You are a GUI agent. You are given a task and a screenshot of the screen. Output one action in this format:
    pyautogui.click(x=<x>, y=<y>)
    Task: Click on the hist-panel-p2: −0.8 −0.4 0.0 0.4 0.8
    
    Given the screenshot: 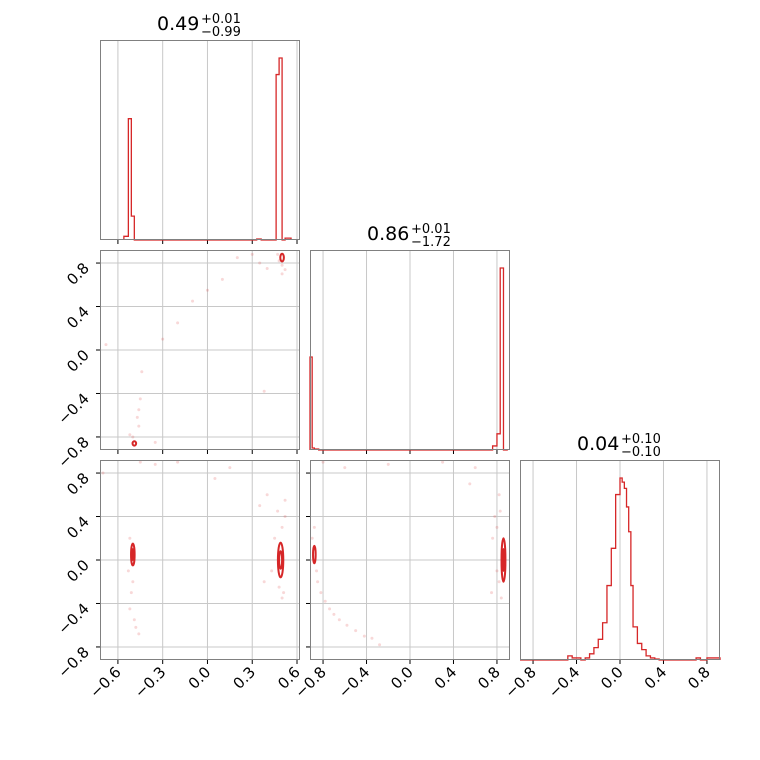 What is the action you would take?
    pyautogui.click(x=611, y=581)
    